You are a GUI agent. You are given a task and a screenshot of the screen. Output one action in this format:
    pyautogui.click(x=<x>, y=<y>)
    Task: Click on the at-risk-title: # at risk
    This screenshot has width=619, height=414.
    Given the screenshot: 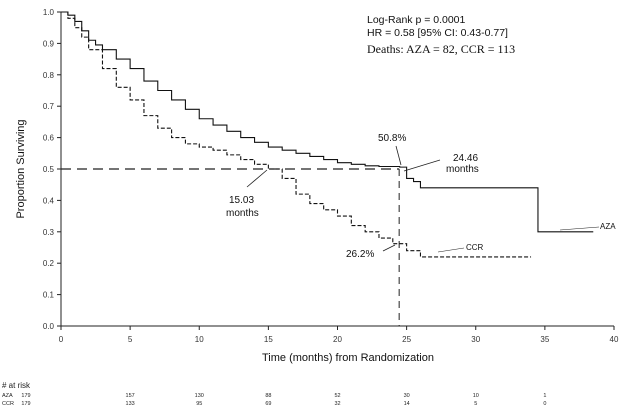 What is the action you would take?
    pyautogui.click(x=16, y=385)
    